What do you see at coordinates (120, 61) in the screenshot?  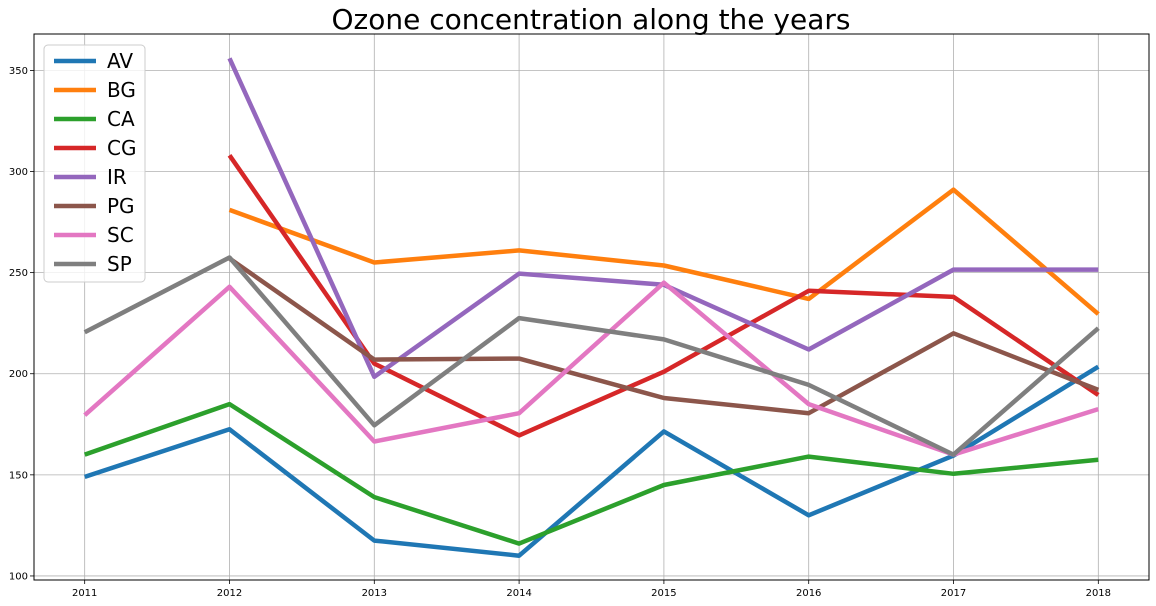 I see `legend-label-av: AV` at bounding box center [120, 61].